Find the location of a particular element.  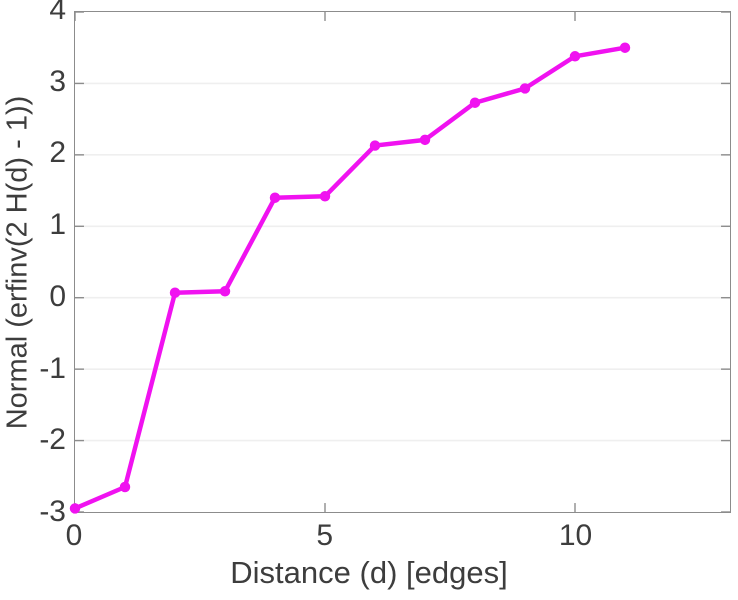

x-tick-label: 0 is located at coordinates (74, 535).